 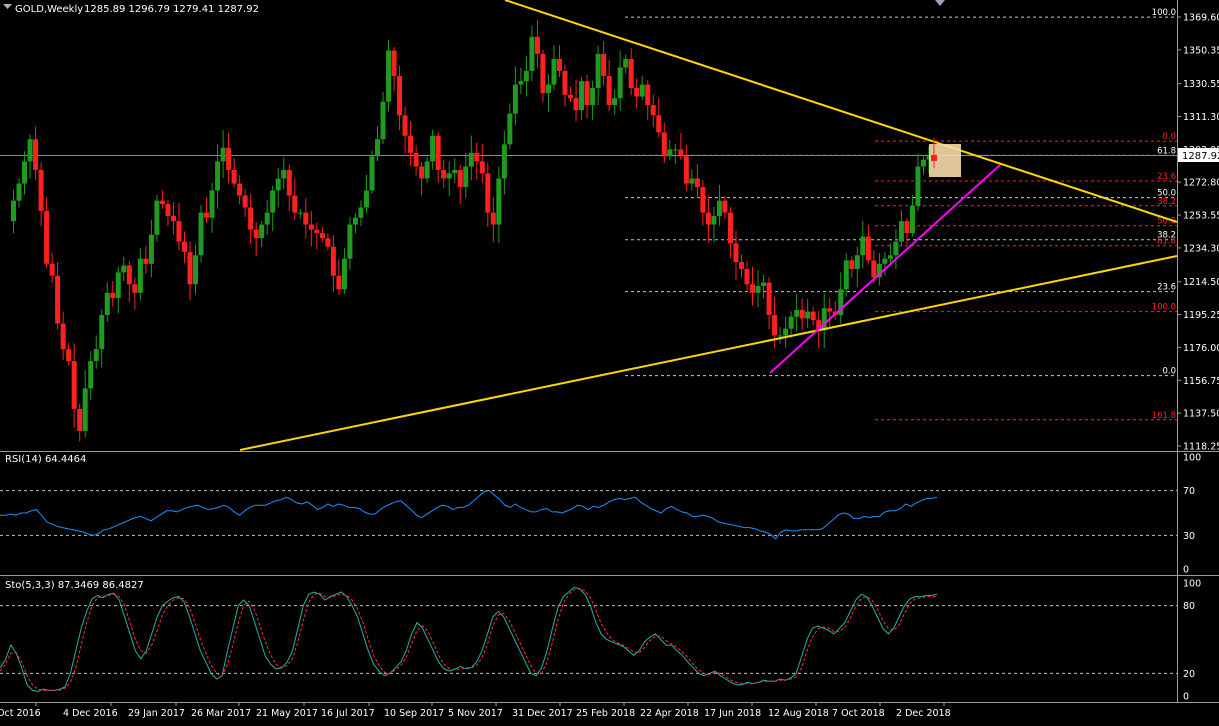 What do you see at coordinates (414, 713) in the screenshot?
I see `time-tick-label: 10 Sep 2017` at bounding box center [414, 713].